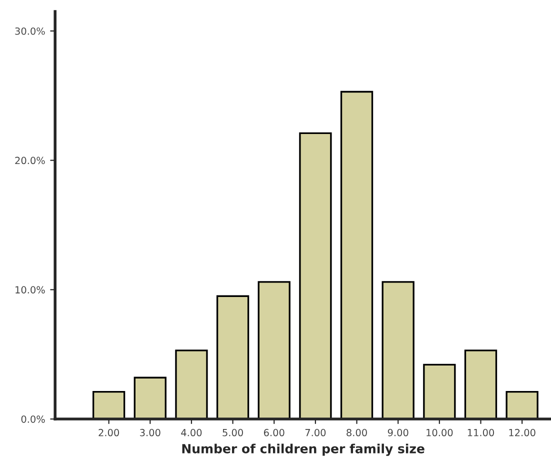 This screenshot has height=463, width=551. I want to click on x-tick-label: 12.00, so click(522, 432).